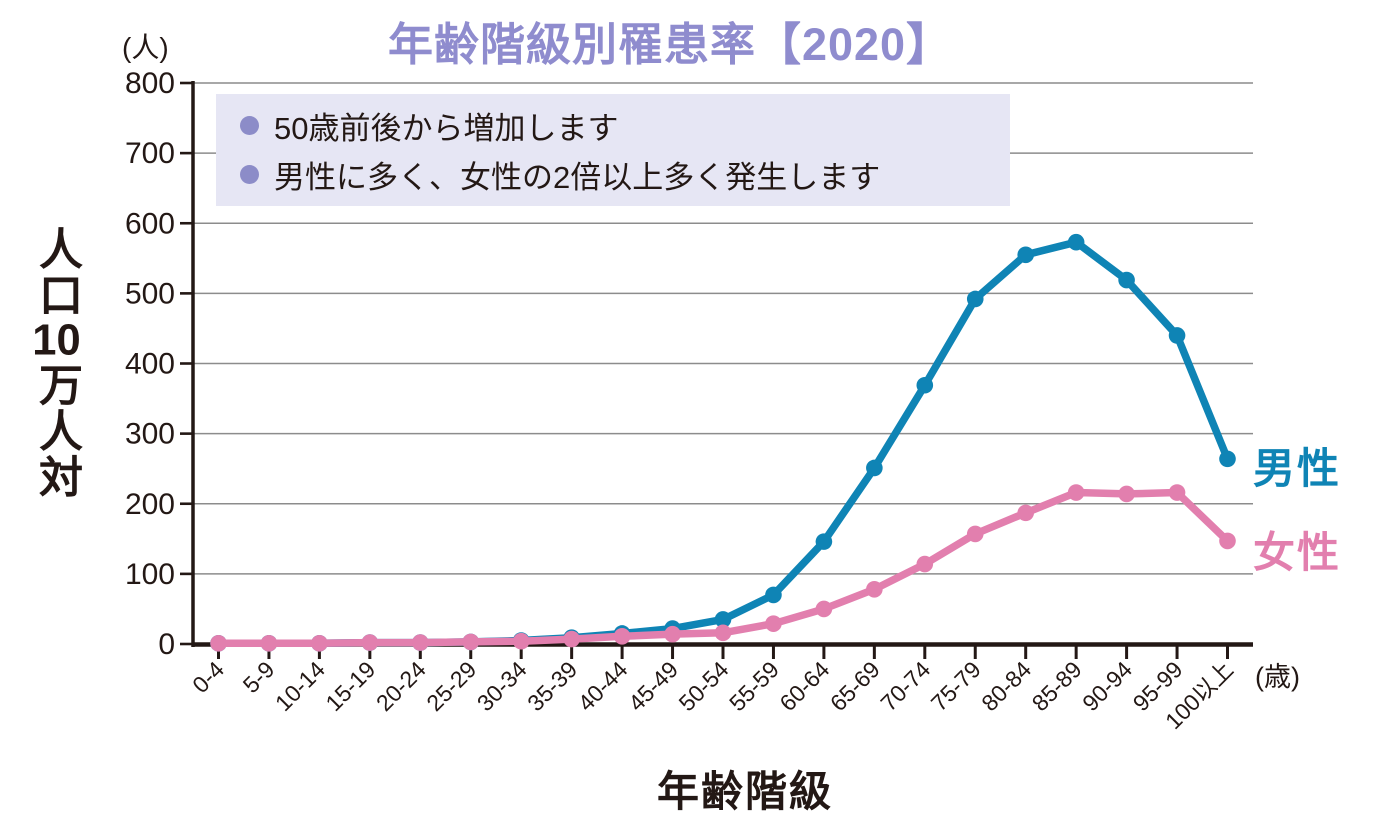 Image resolution: width=1380 pixels, height=823 pixels. I want to click on x-tick-label: 65-69, so click(855, 686).